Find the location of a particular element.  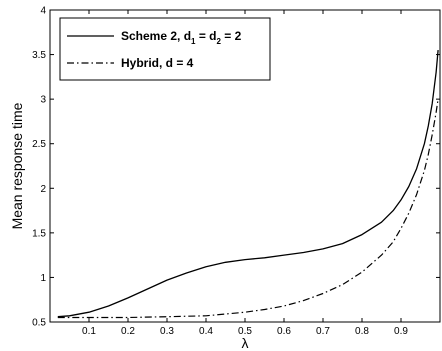

y-axis-title: Mean response time is located at coordinates (17, 165).